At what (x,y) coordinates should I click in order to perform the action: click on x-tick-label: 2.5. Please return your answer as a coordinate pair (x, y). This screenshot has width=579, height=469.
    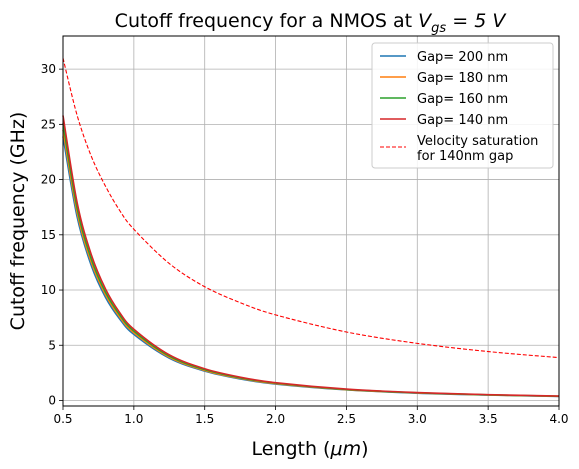
    Looking at the image, I should click on (346, 419).